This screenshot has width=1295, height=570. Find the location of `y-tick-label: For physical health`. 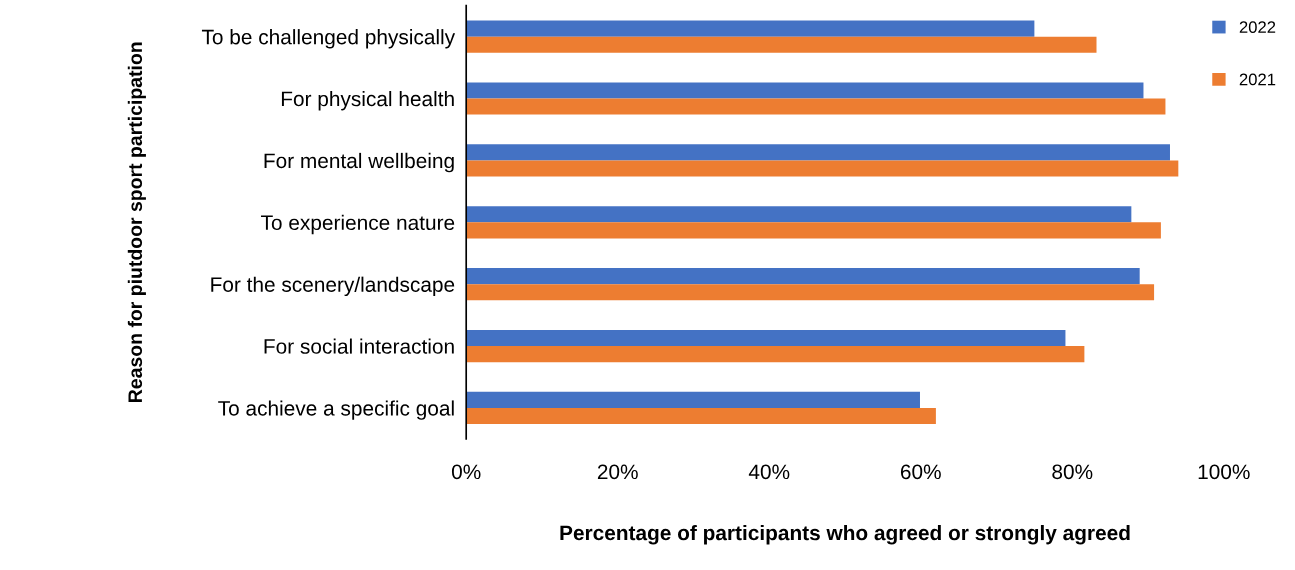

y-tick-label: For physical health is located at coordinates (367, 100).